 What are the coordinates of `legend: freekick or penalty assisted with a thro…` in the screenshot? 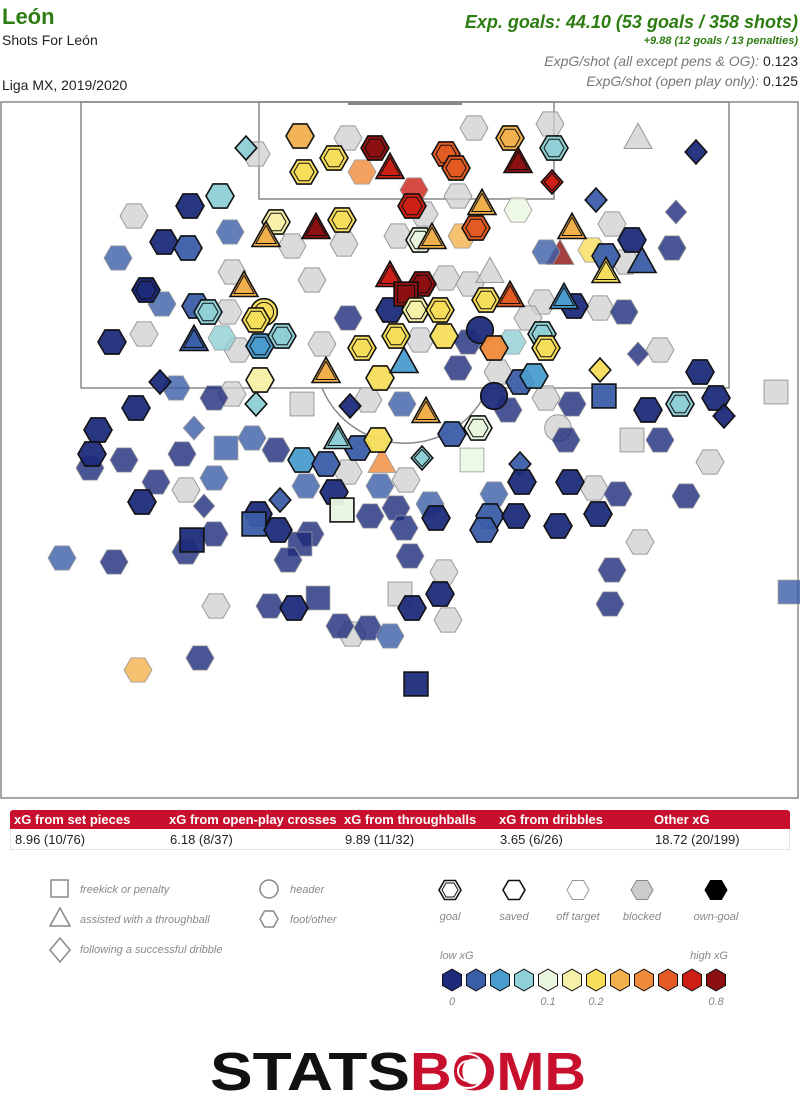 It's located at (393, 943).